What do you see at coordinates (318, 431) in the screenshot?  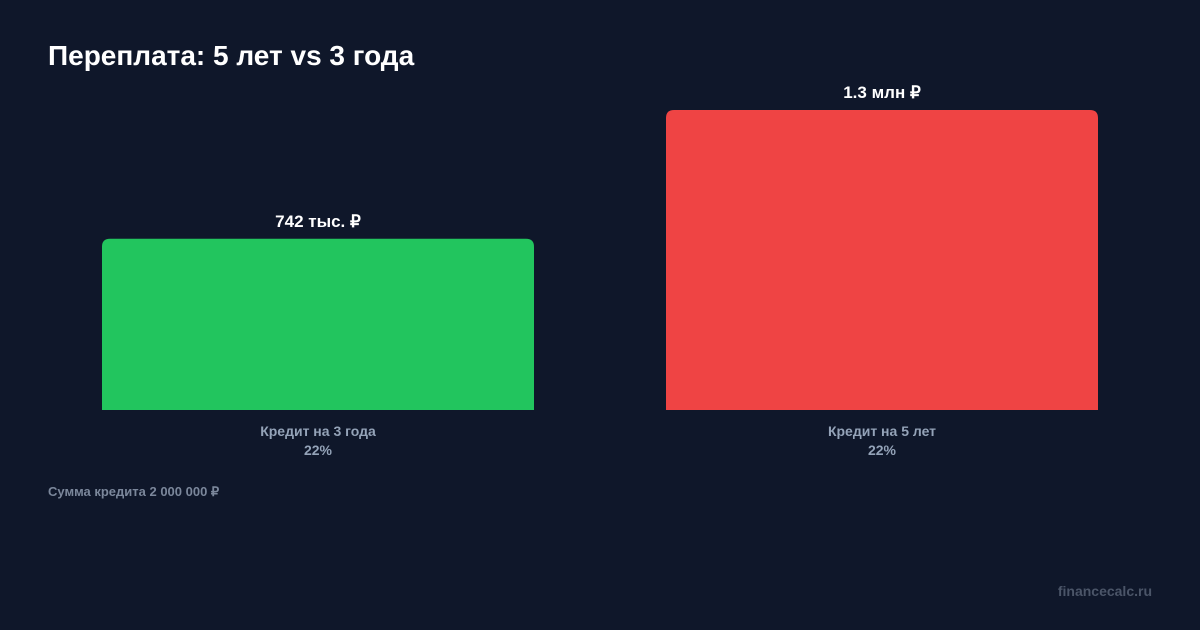 I see `category-label: Кредит на 3 года` at bounding box center [318, 431].